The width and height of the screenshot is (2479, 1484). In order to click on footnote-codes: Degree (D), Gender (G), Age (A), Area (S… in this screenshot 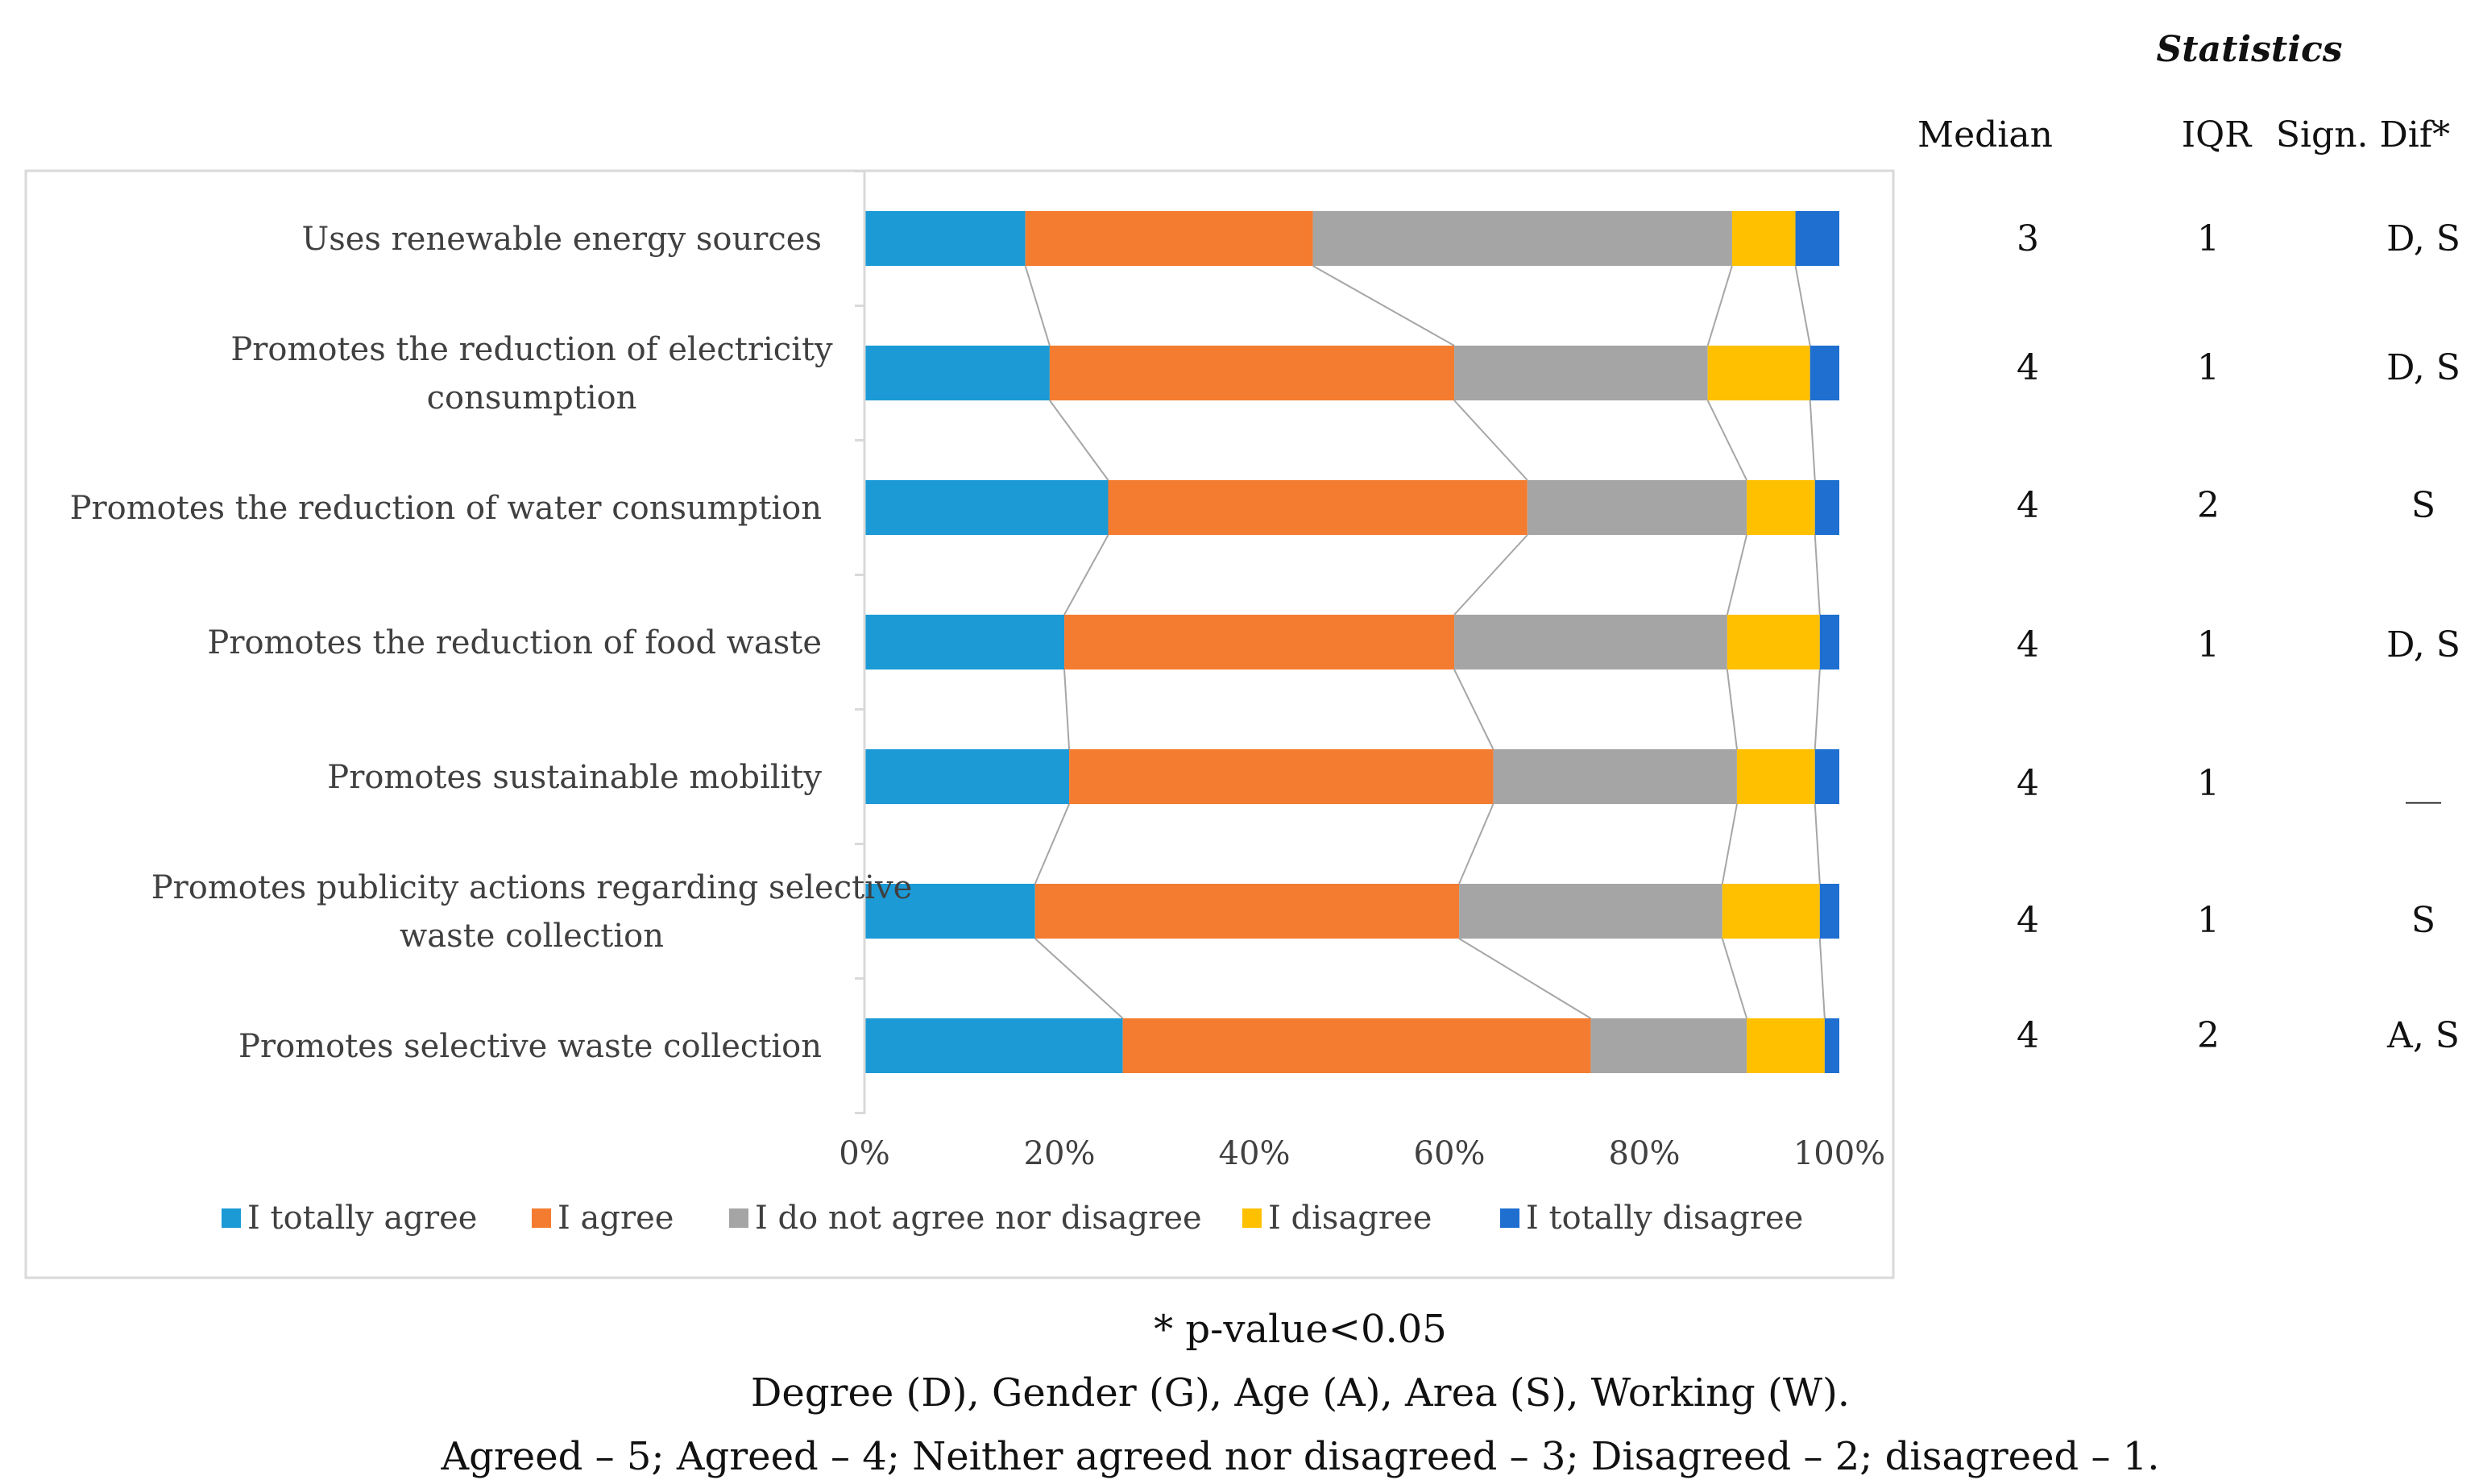, I will do `click(1300, 1393)`.